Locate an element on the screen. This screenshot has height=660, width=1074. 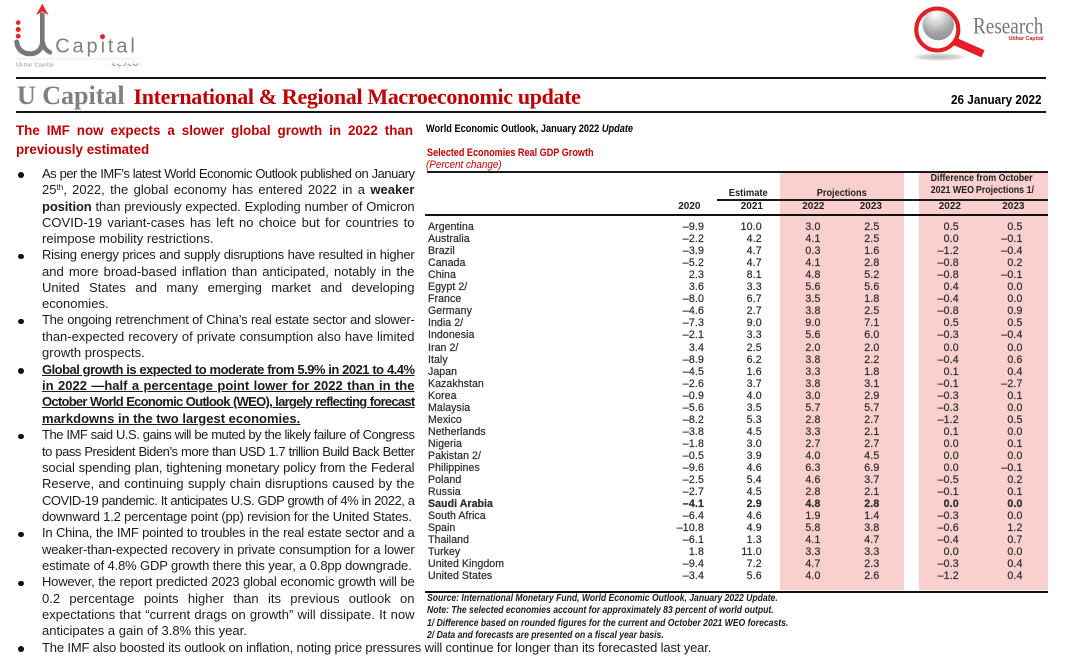
svg-text: Capital is located at coordinates (96, 46).